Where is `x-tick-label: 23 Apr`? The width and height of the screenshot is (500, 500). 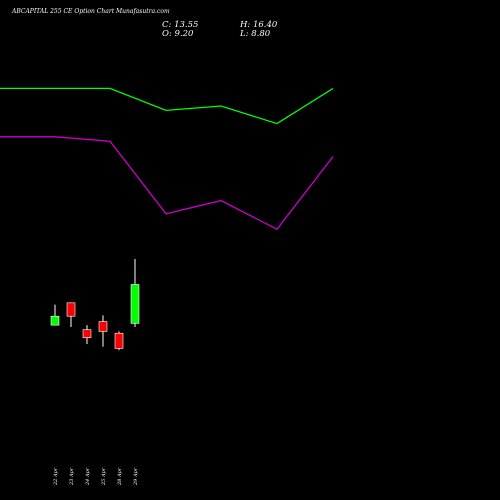
x-tick-label: 23 Apr is located at coordinates (72, 476).